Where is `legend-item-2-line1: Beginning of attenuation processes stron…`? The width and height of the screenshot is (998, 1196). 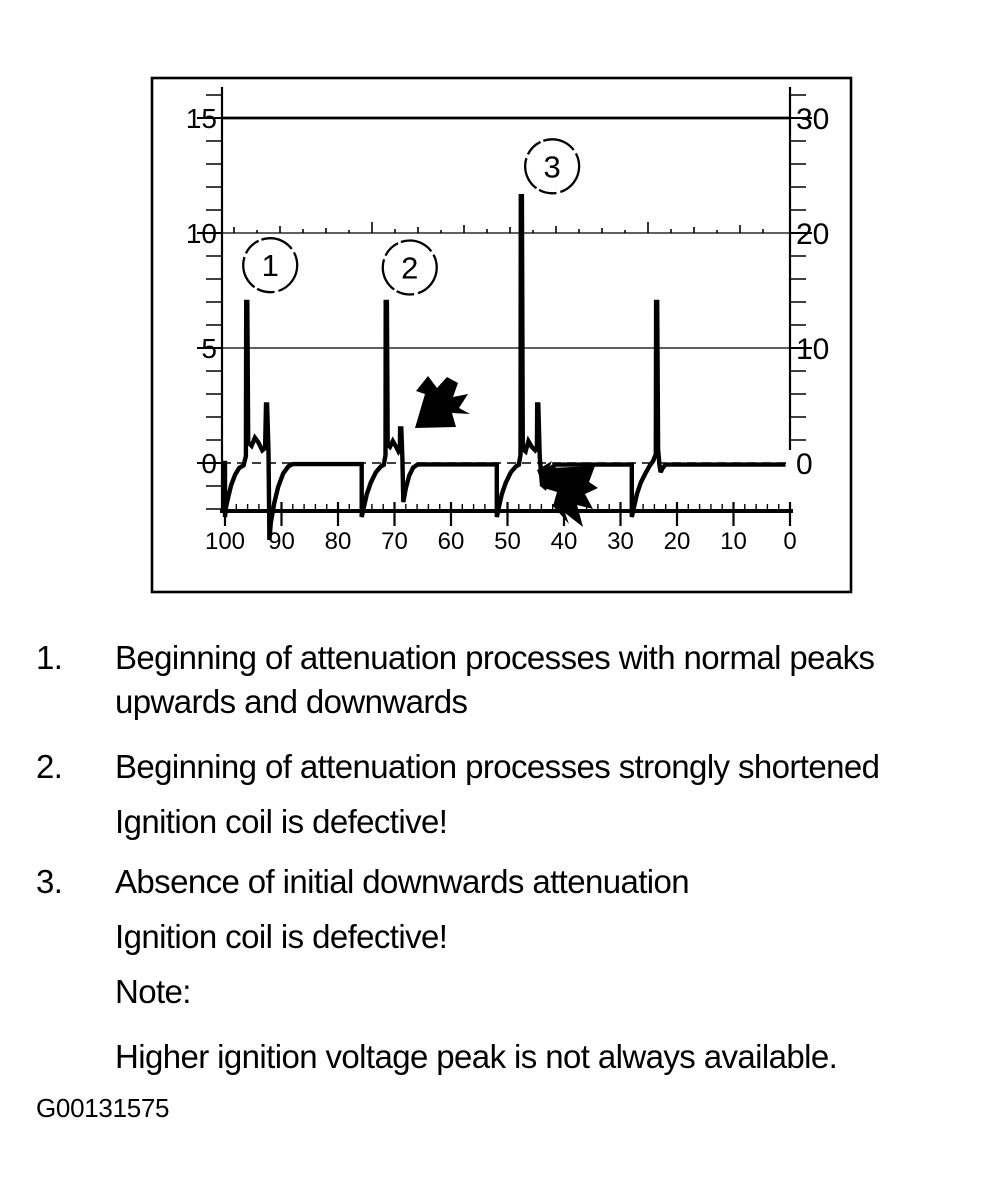
legend-item-2-line1: Beginning of attenuation processes stron… is located at coordinates (497, 766).